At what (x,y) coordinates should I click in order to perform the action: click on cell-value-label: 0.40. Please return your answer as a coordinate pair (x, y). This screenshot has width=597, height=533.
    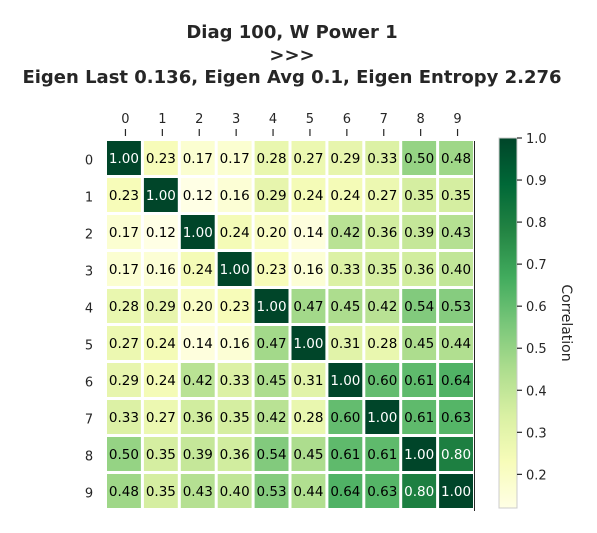
    Looking at the image, I should click on (456, 270).